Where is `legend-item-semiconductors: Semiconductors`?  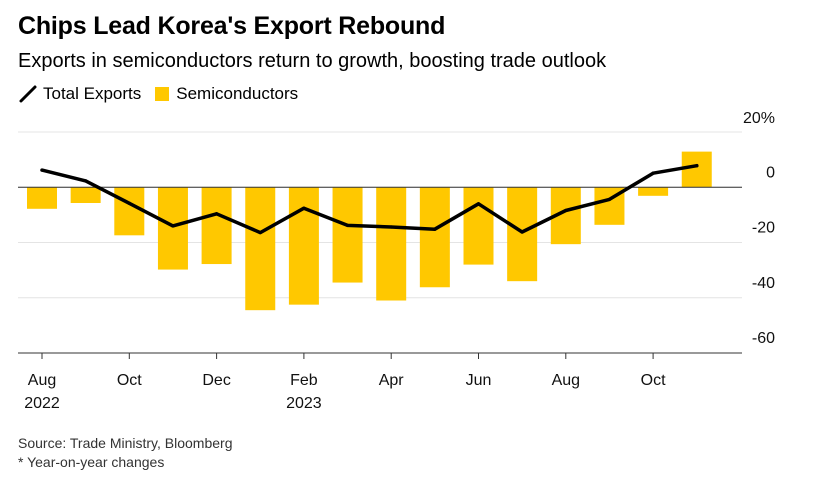 legend-item-semiconductors: Semiconductors is located at coordinates (226, 94).